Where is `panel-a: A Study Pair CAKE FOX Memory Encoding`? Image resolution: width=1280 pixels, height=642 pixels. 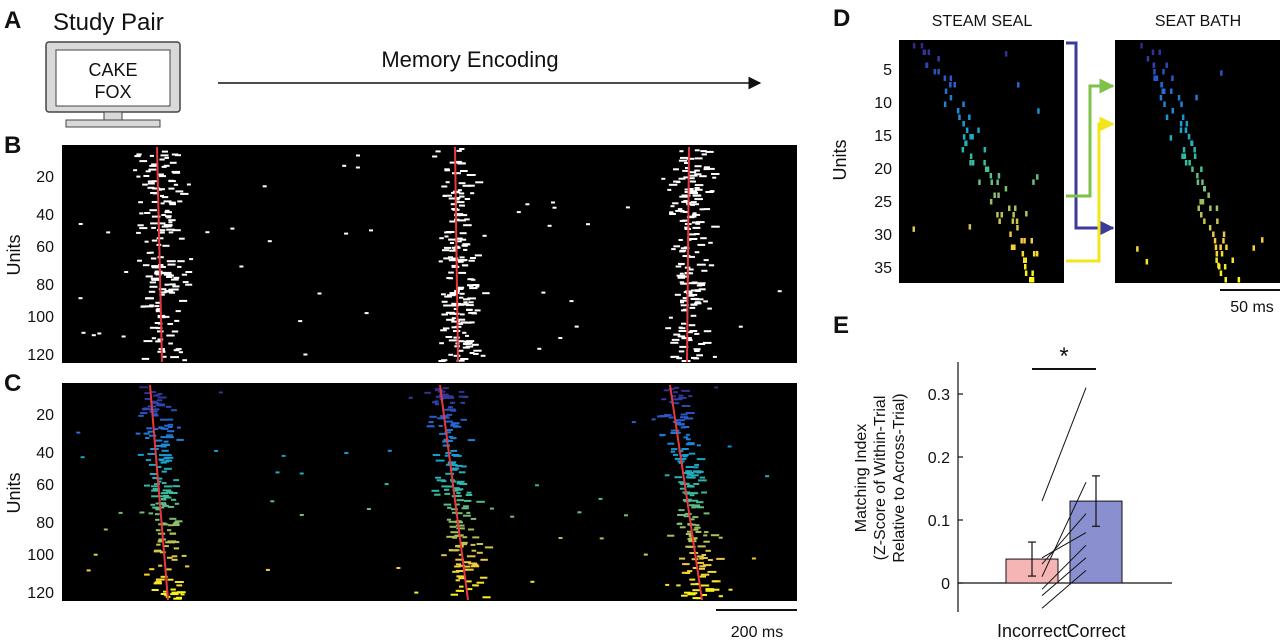 panel-a: A Study Pair CAKE FOX Memory Encoding is located at coordinates (383, 67).